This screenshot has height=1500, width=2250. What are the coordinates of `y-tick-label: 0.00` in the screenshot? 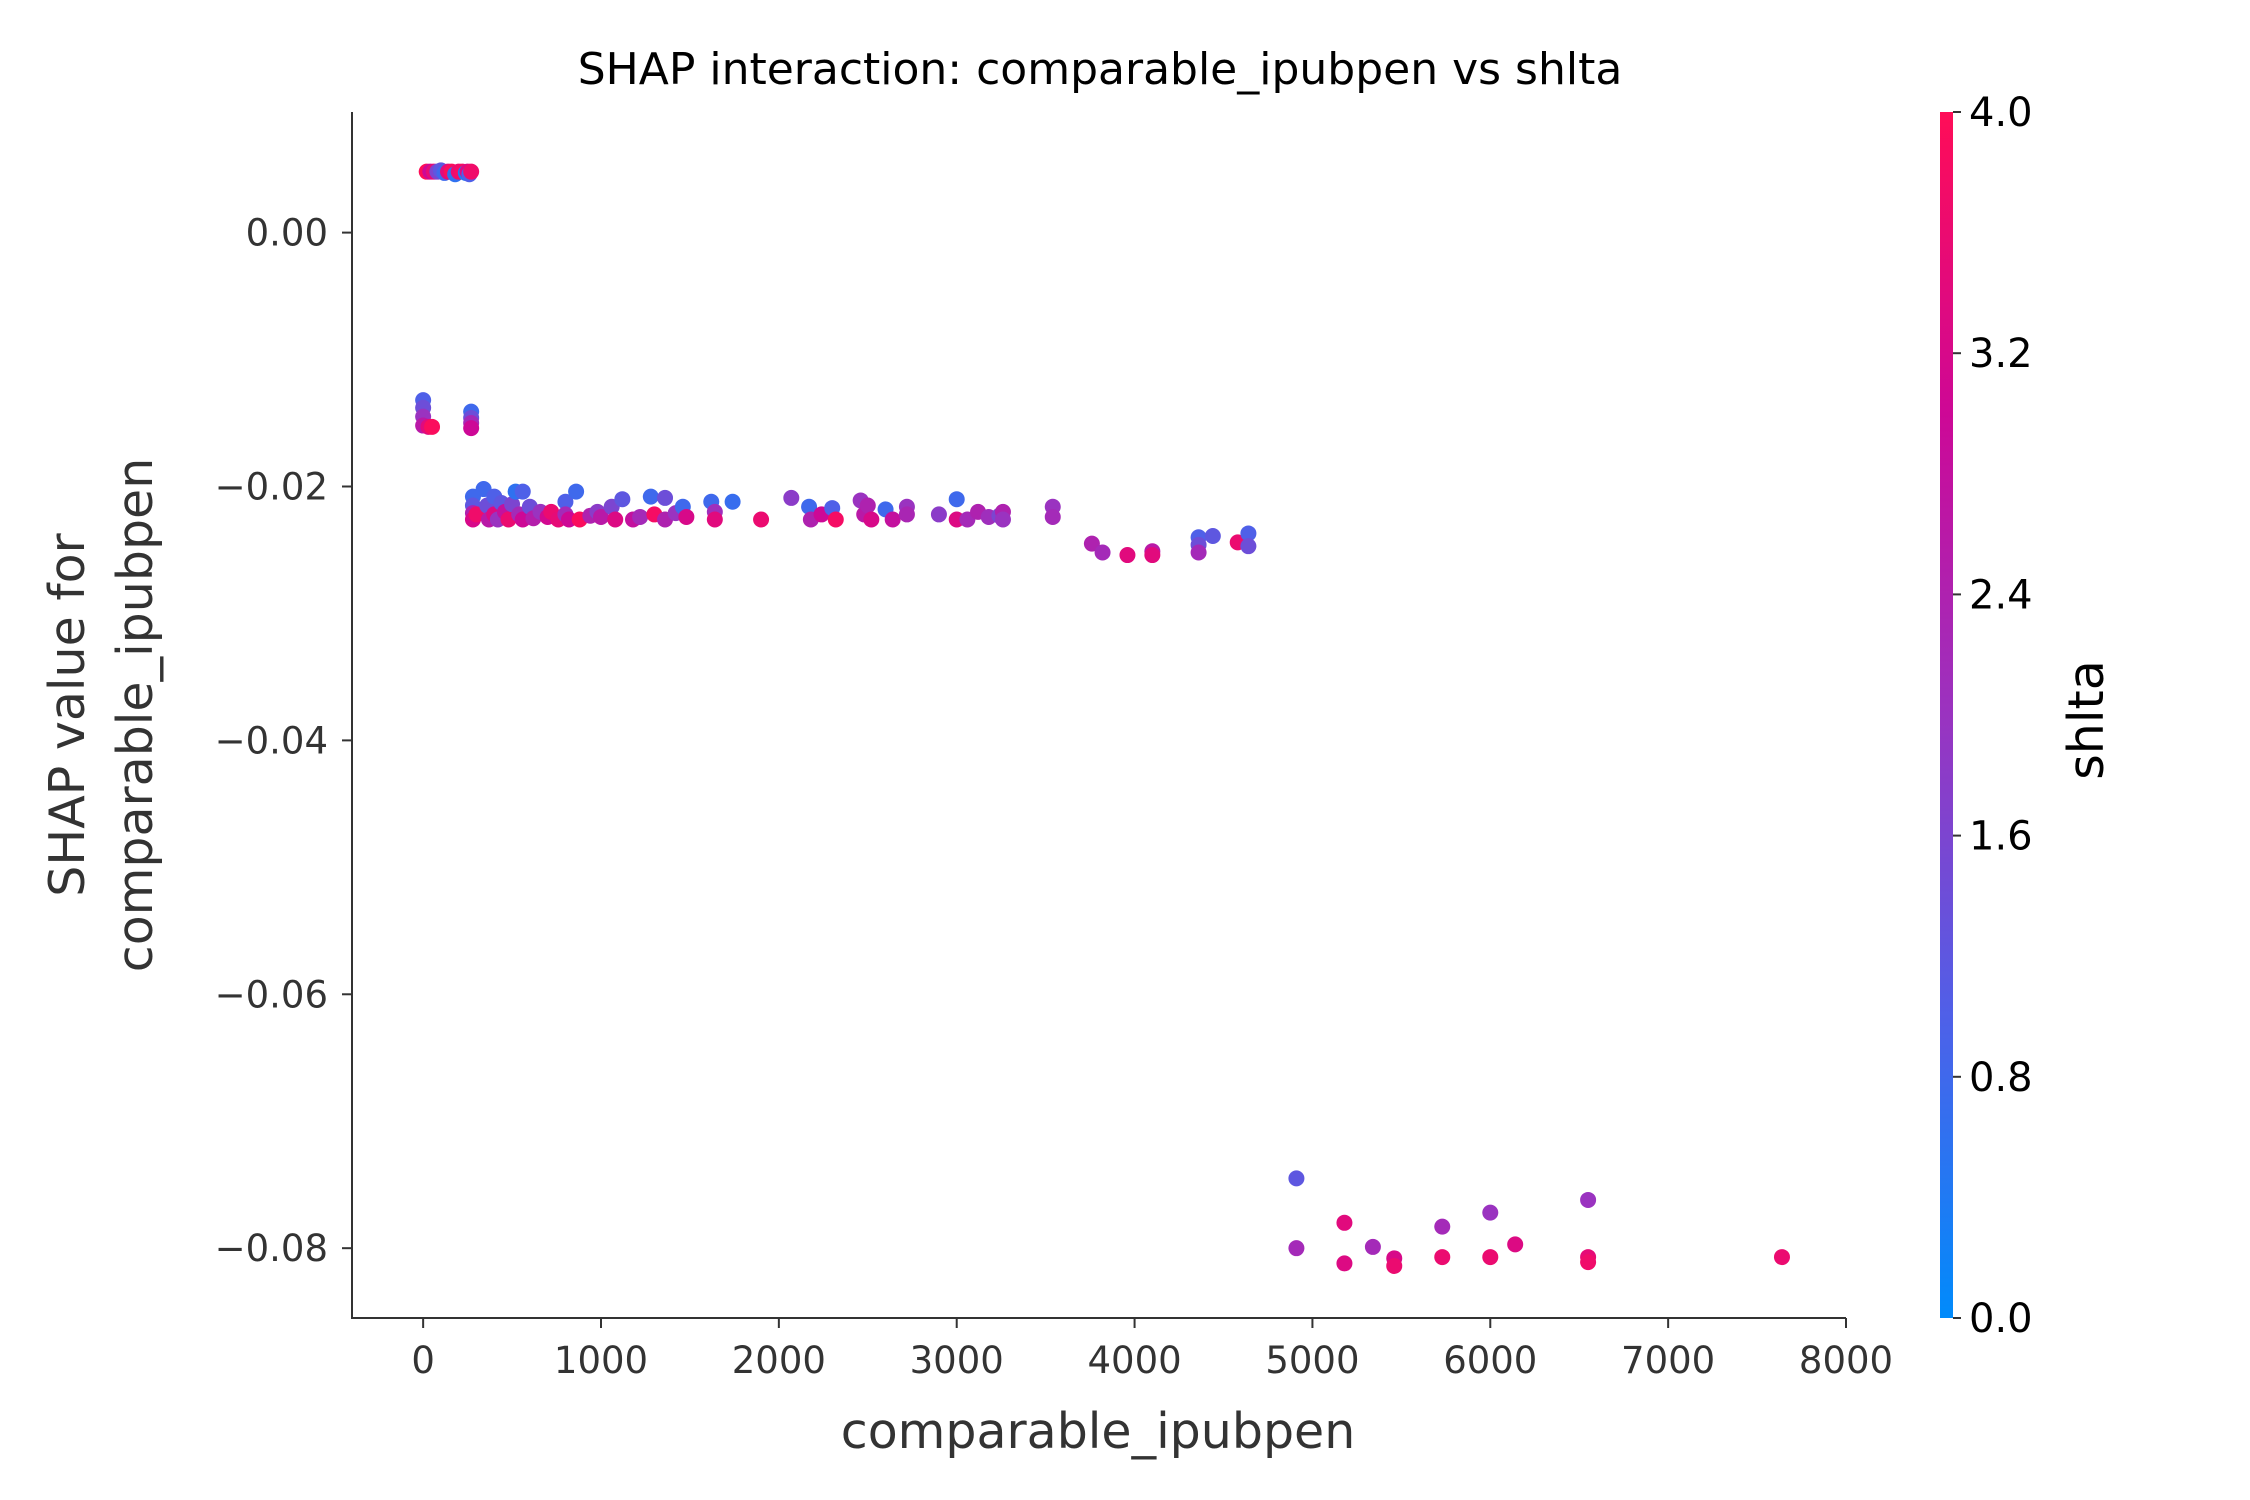 It's located at (287, 233).